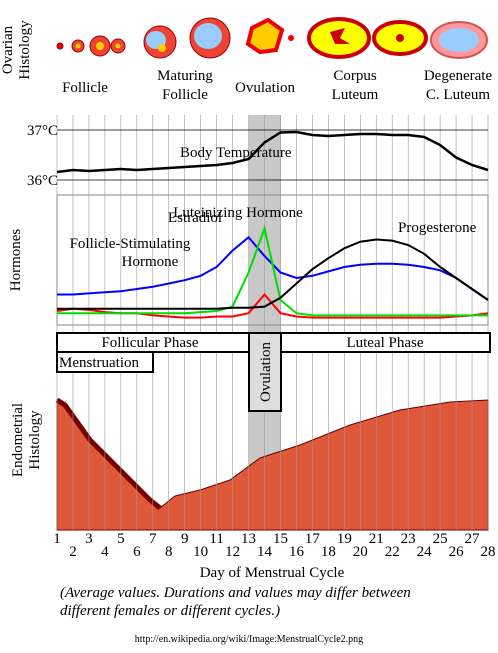 This screenshot has width=498, height=653. What do you see at coordinates (137, 552) in the screenshot?
I see `day-label: 6` at bounding box center [137, 552].